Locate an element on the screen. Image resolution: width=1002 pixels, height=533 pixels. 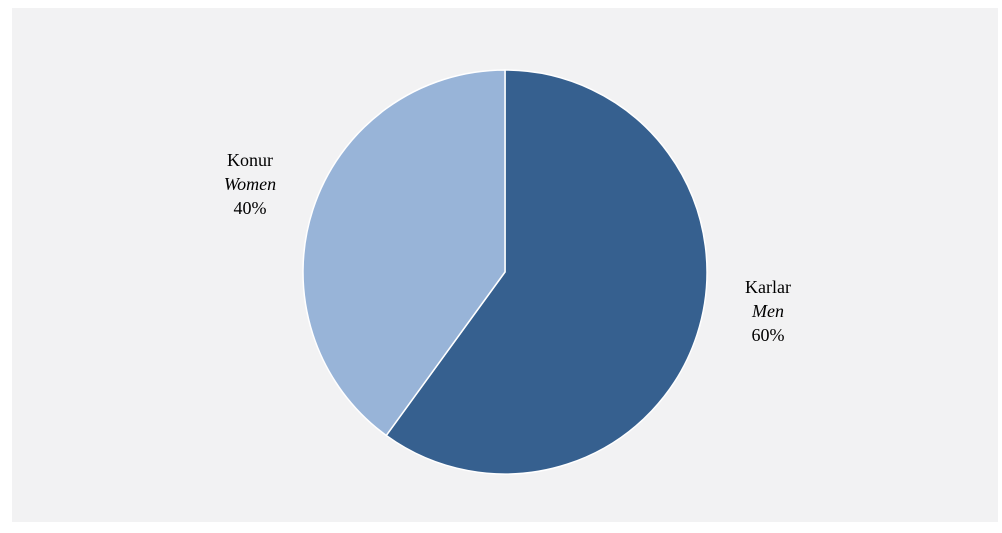
pie-slice-women is located at coordinates (404, 253).